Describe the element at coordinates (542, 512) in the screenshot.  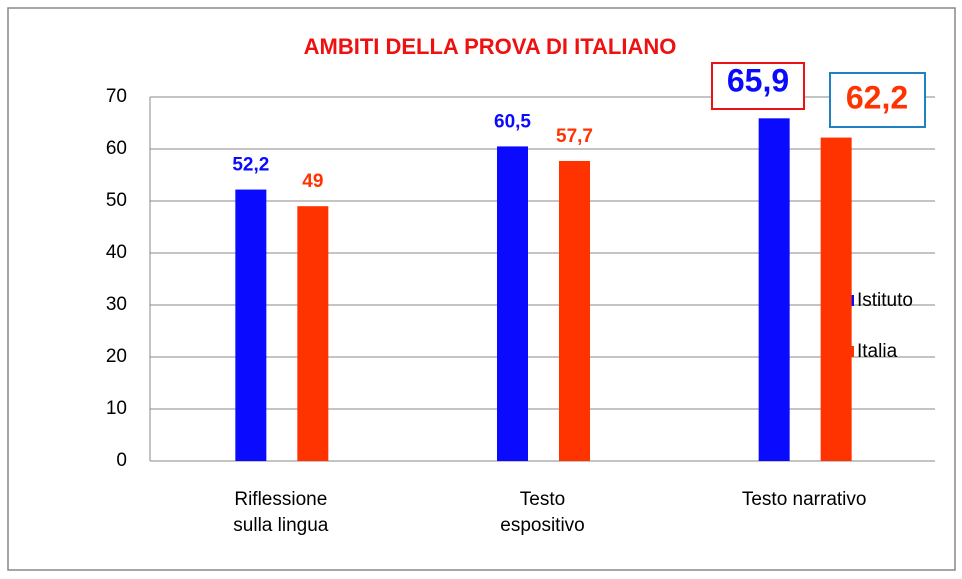
I see `x-tick-label: Testo espositivo` at that location.